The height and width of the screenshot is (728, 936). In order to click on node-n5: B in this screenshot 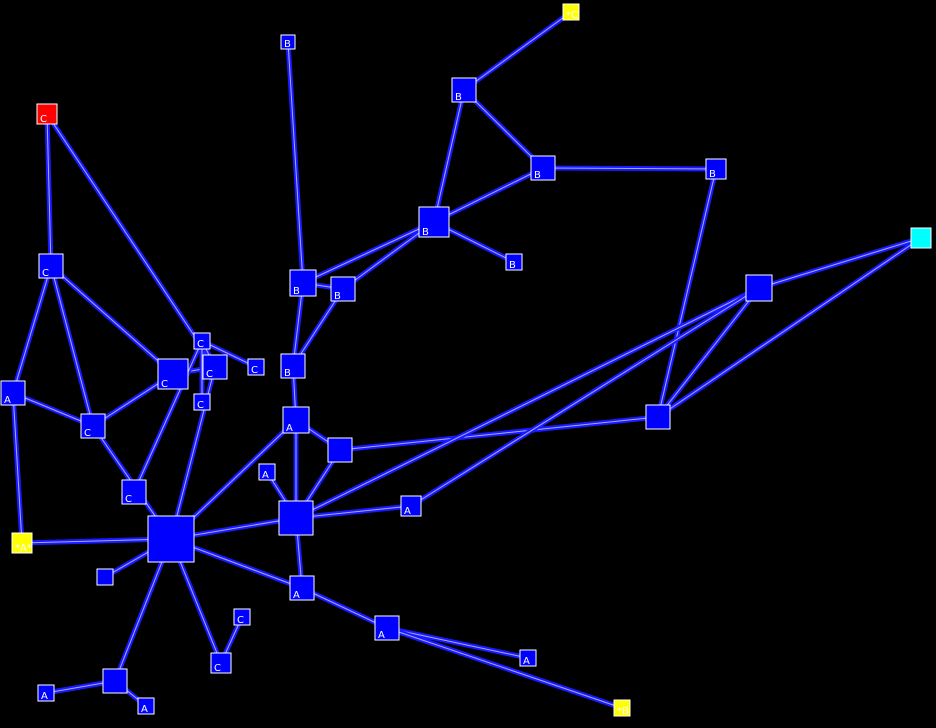, I will do `click(716, 169)`.